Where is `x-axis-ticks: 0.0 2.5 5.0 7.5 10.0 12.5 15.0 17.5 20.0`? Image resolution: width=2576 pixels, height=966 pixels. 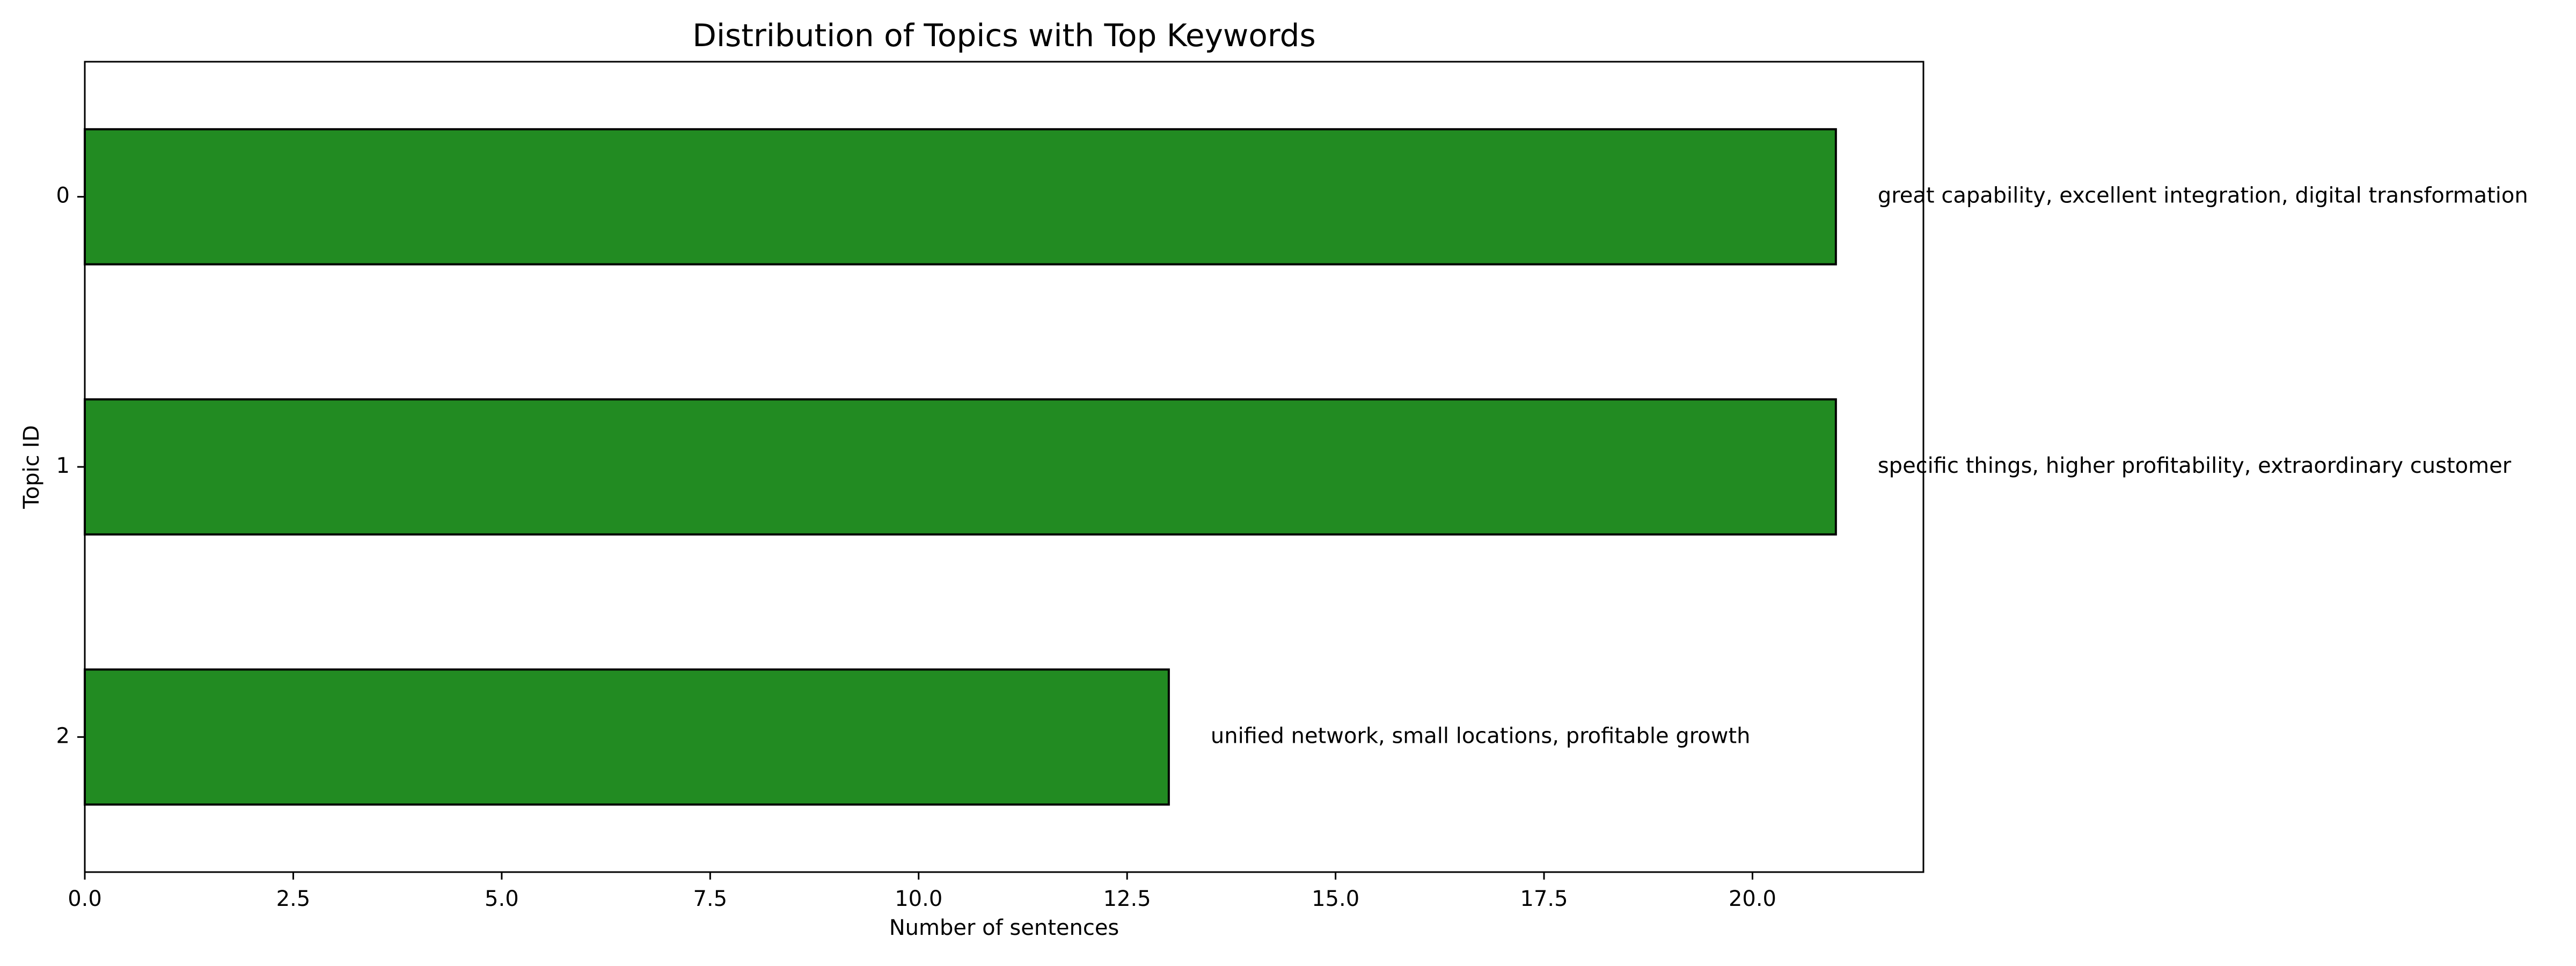 x-axis-ticks: 0.0 2.5 5.0 7.5 10.0 12.5 15.0 17.5 20.0 is located at coordinates (922, 891).